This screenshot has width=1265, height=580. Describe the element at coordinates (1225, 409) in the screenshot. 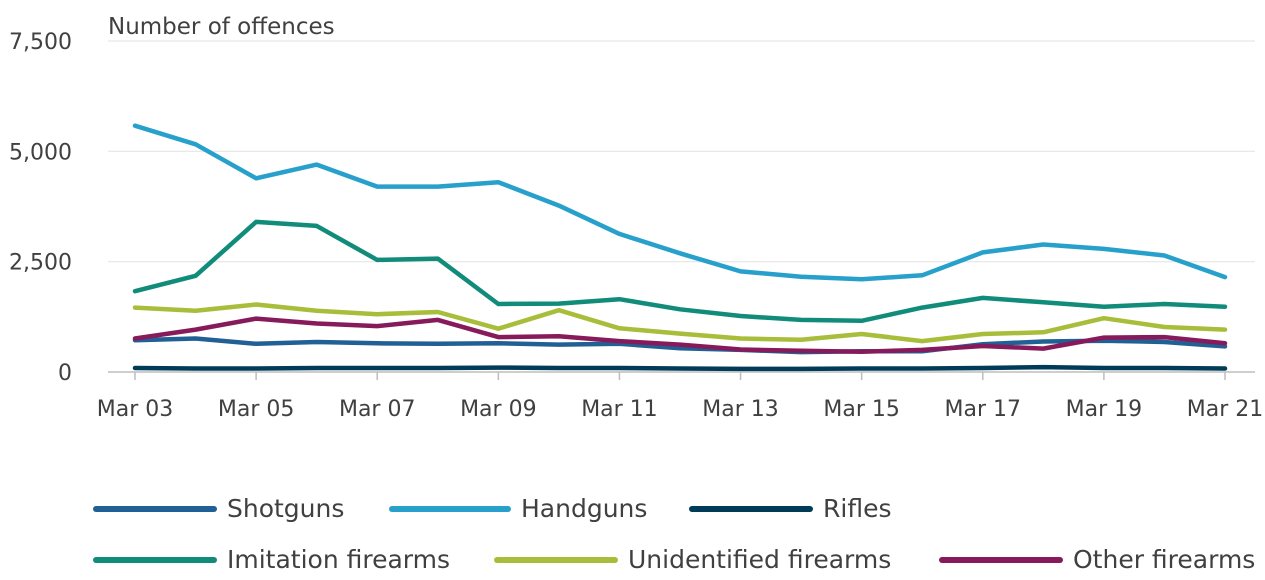

I see `x-tick-label: Mar 21` at that location.